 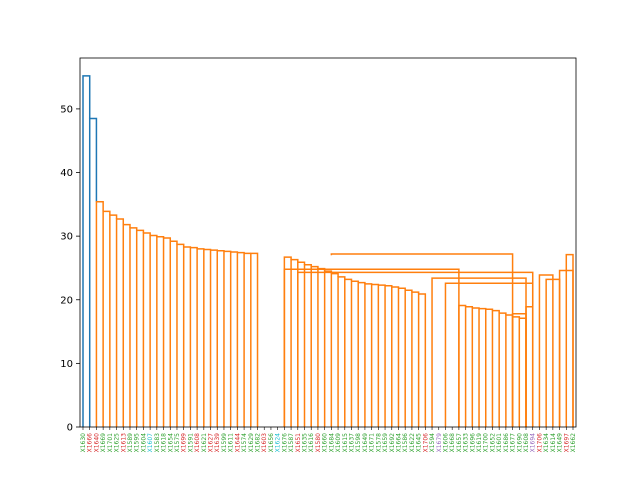 I want to click on leaf-label: X1587, so click(x=291, y=443).